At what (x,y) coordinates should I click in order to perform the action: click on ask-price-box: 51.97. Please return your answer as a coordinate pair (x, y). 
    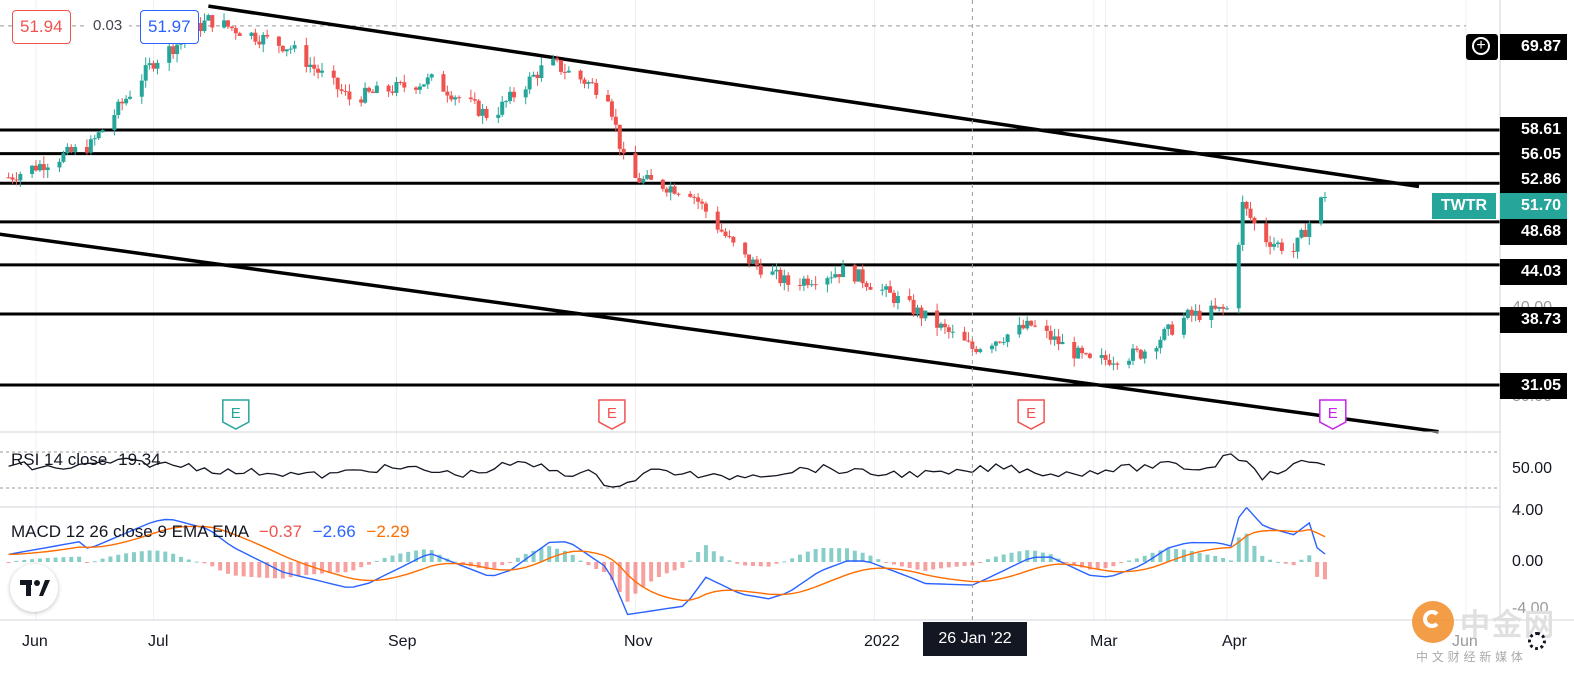
    Looking at the image, I should click on (169, 27).